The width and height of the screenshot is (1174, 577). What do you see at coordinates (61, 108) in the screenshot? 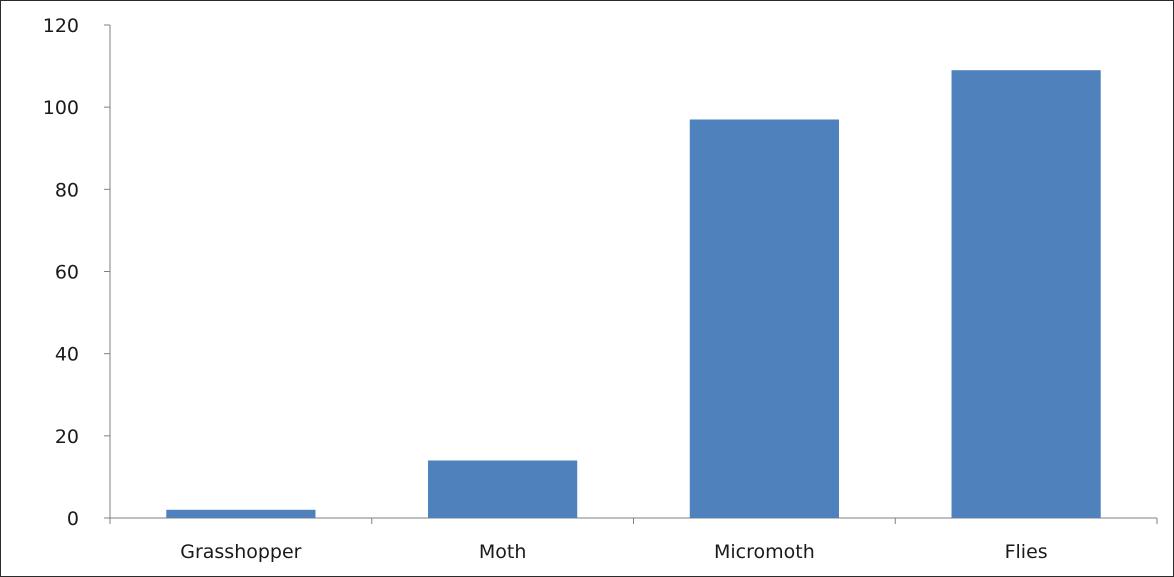
I see `y-tick-label: 100` at bounding box center [61, 108].